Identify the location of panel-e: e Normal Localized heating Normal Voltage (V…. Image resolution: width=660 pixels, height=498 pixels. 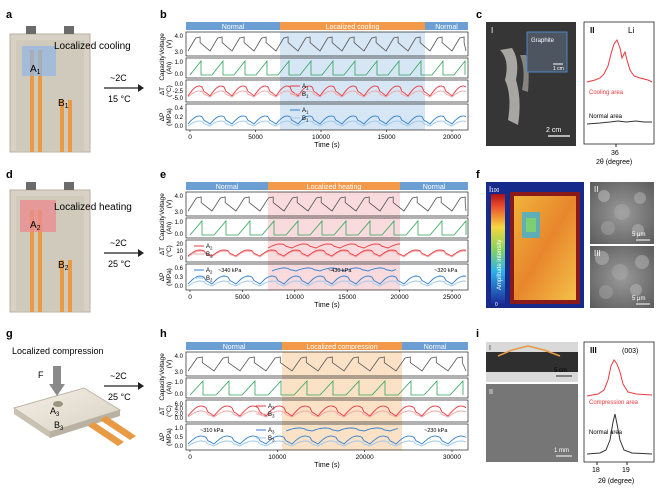
(314, 239).